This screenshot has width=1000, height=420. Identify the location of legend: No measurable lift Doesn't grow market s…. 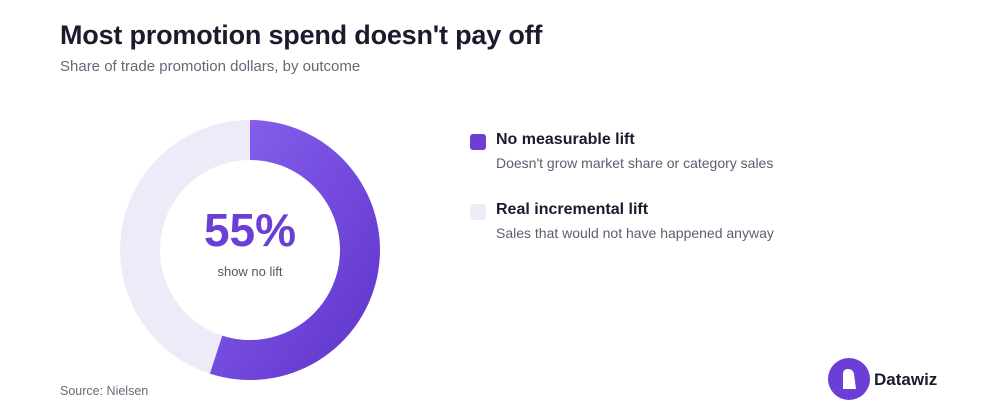
(690, 201).